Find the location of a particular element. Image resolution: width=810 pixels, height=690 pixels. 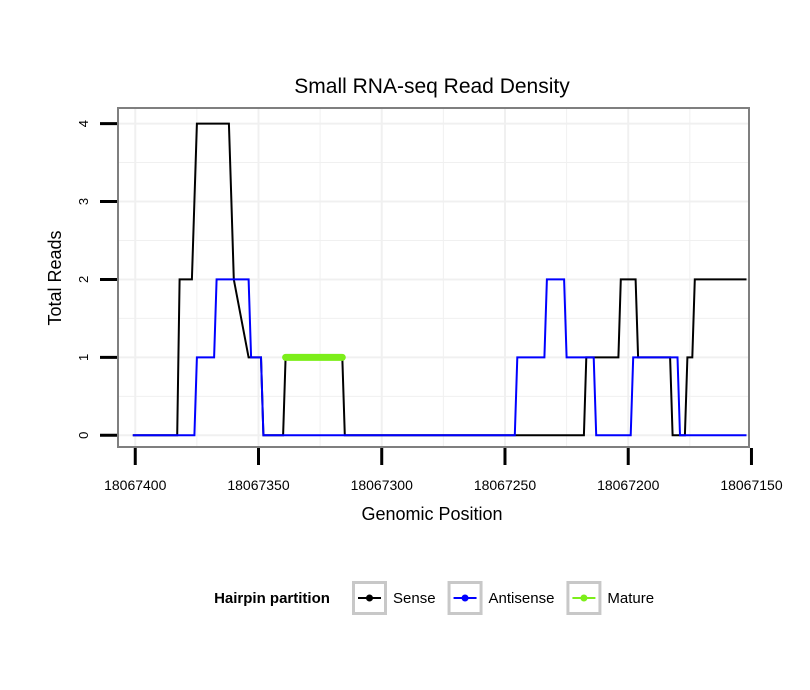

legend-item-antisense: Antisense is located at coordinates (501, 598).